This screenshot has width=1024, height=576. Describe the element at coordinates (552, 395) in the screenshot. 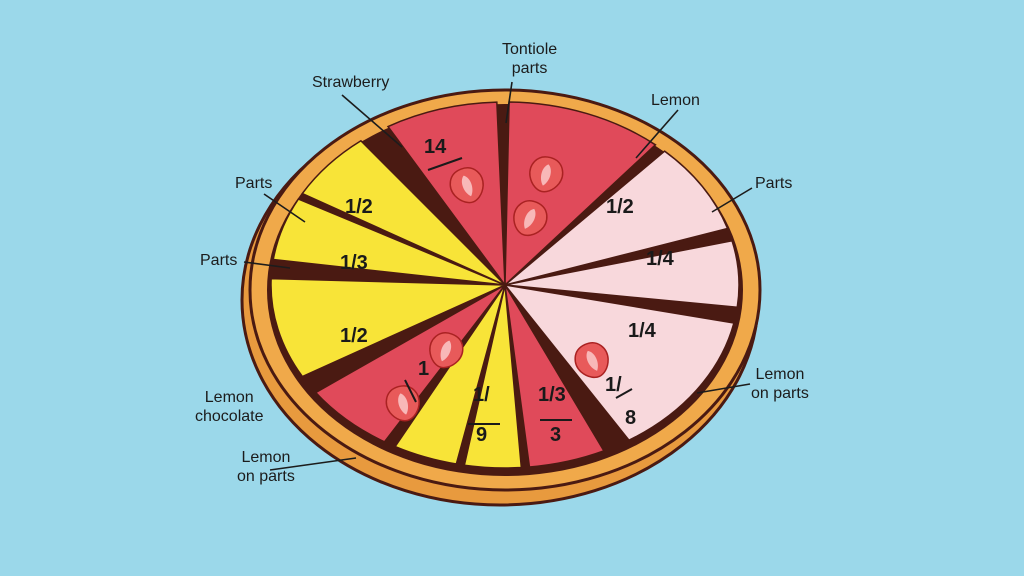

I see `slice-label-lemon-bottom-right-top: 1/3` at that location.